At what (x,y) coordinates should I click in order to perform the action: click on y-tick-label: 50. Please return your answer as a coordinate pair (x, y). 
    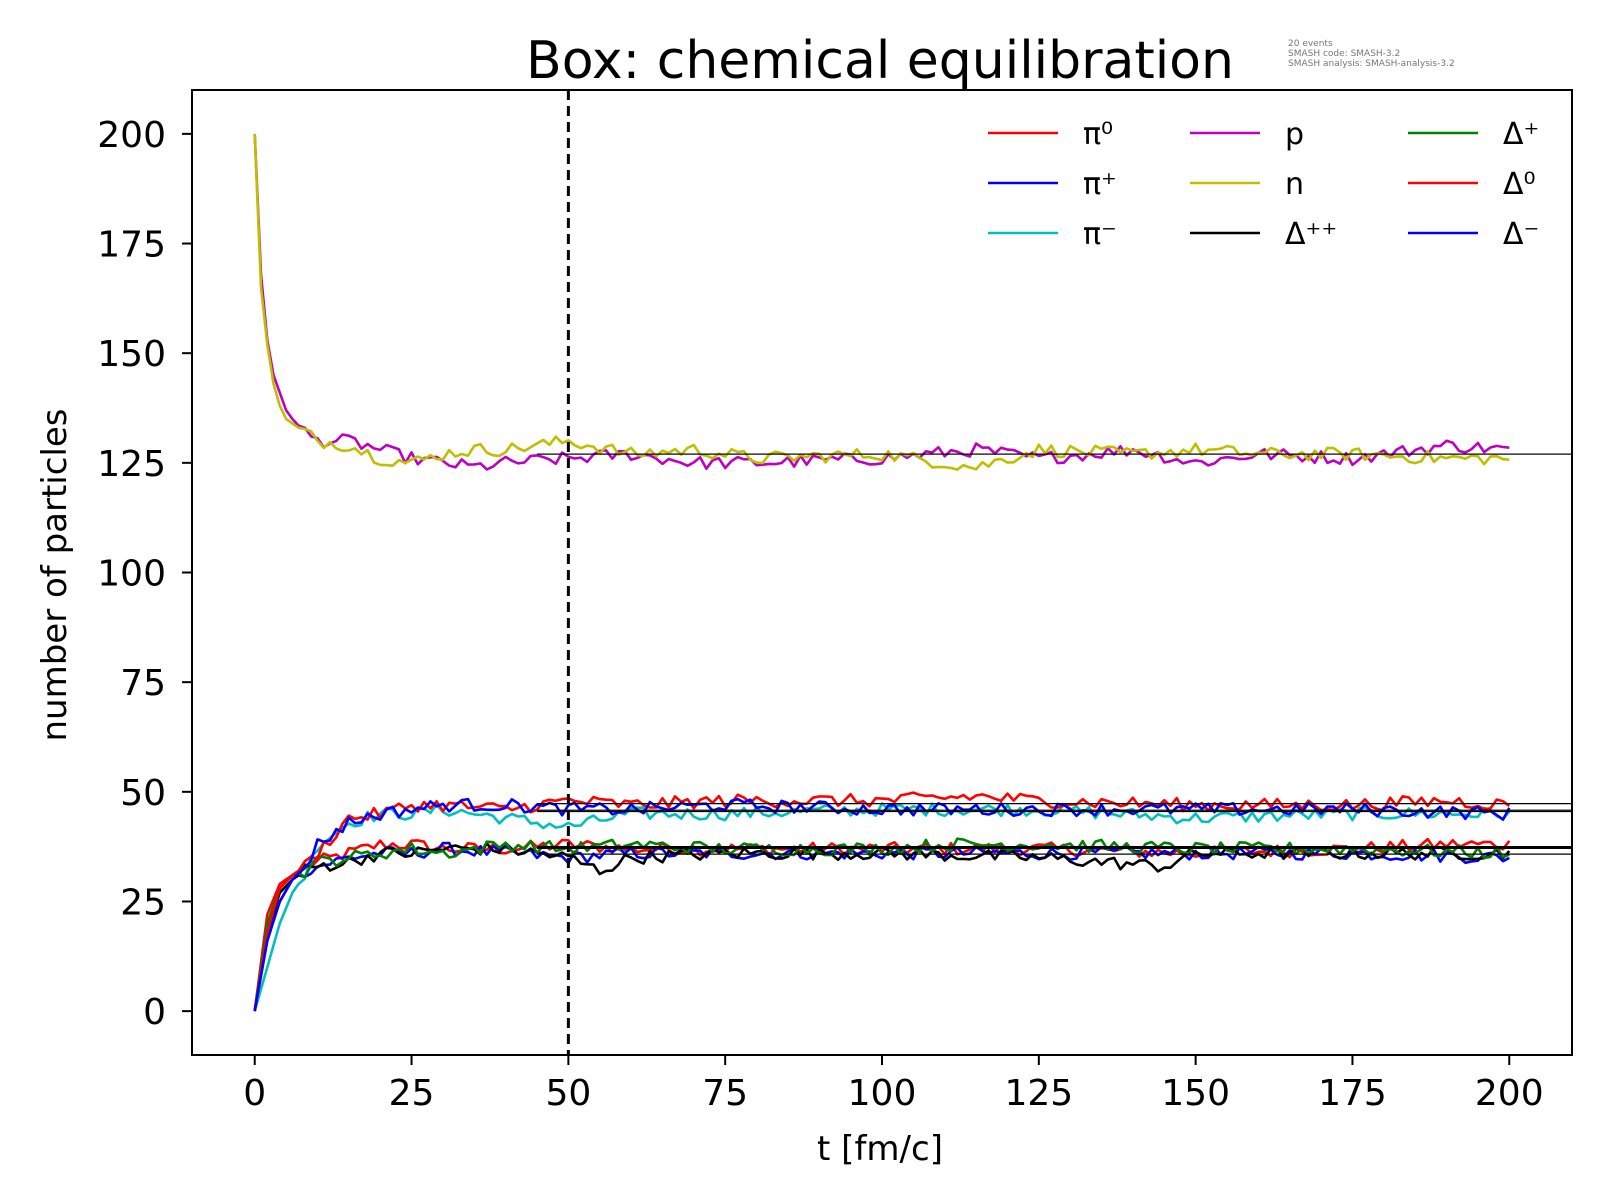
    Looking at the image, I should click on (143, 793).